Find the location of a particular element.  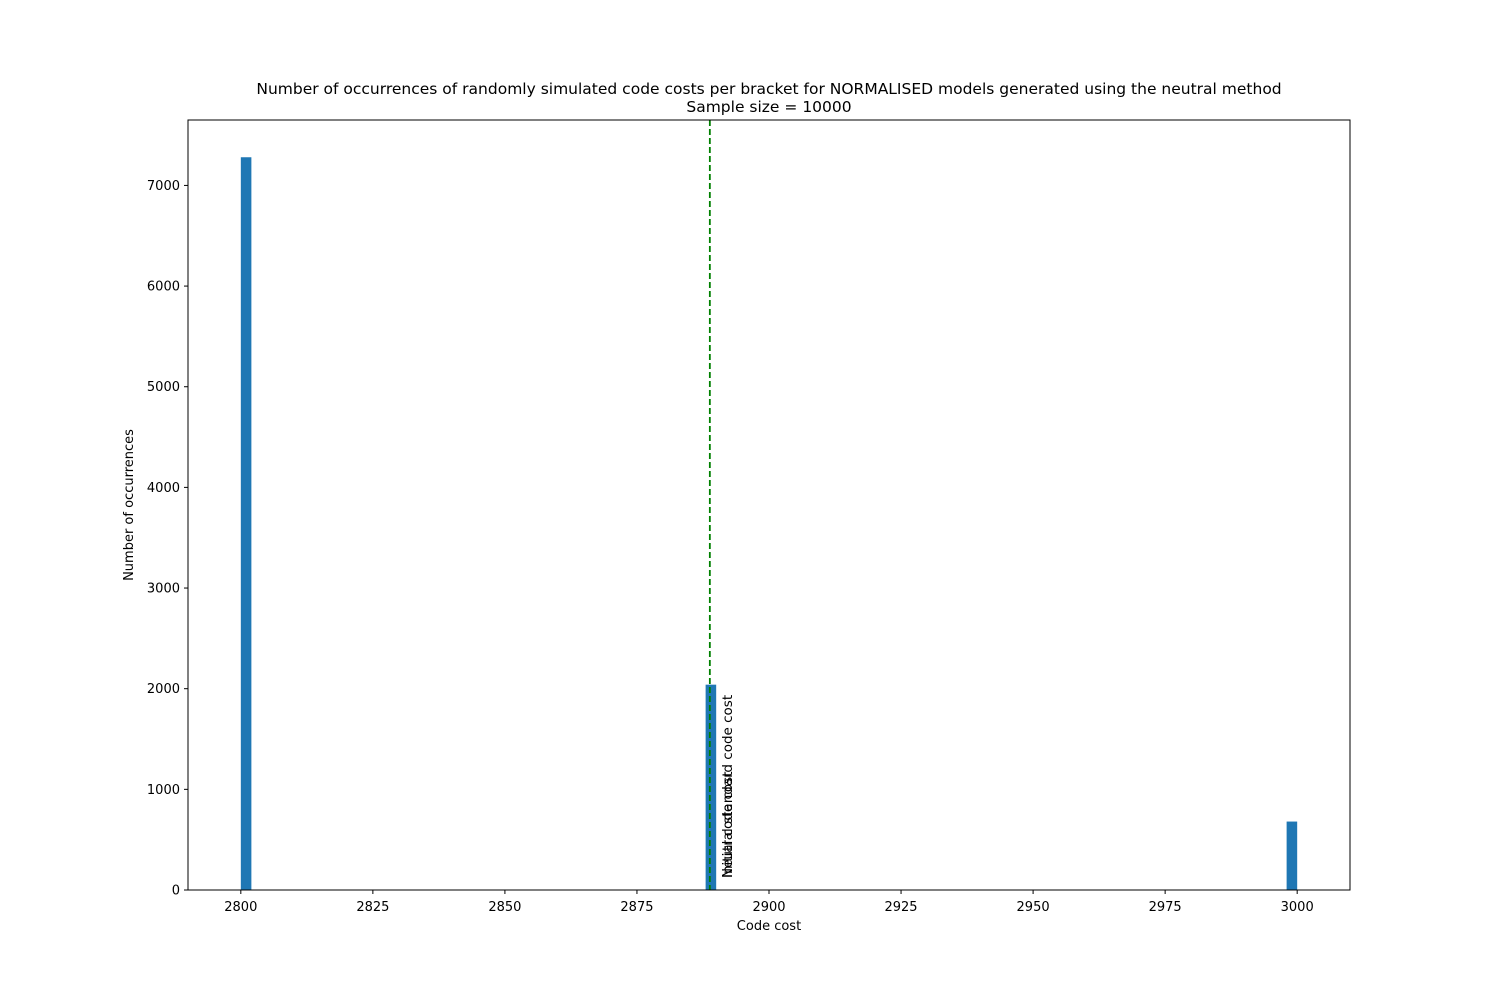

x-axis-ticks: 2800 2825 2850 2875 2900 2925 2950 2975 3000 is located at coordinates (769, 902).